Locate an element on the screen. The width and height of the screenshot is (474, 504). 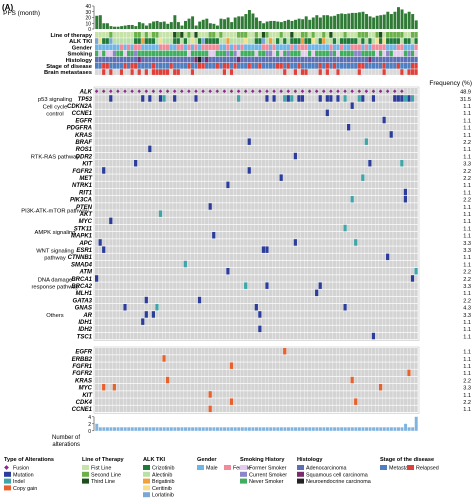
alteration-copy-gain is located at coordinates (210, 409).